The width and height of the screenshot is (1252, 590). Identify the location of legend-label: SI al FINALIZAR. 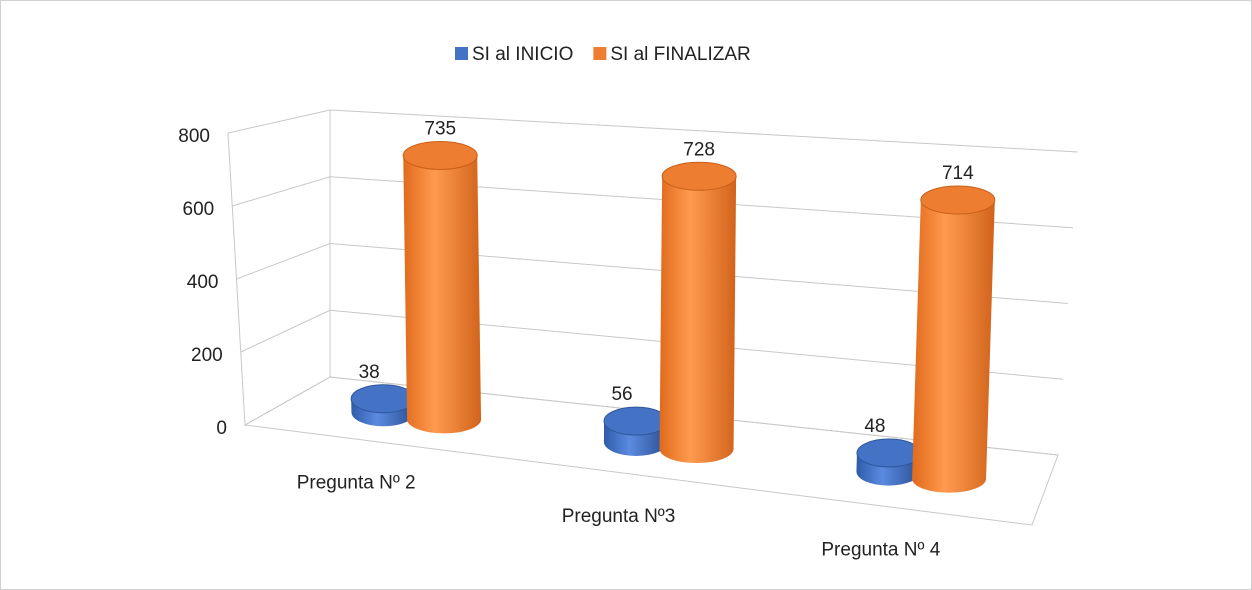
(680, 54).